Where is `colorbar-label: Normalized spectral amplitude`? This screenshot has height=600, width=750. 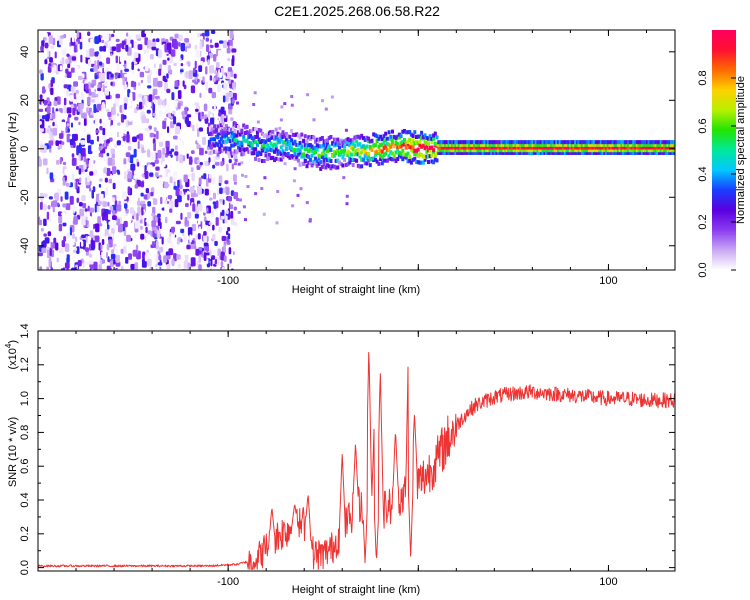 colorbar-label: Normalized spectral amplitude is located at coordinates (741, 150).